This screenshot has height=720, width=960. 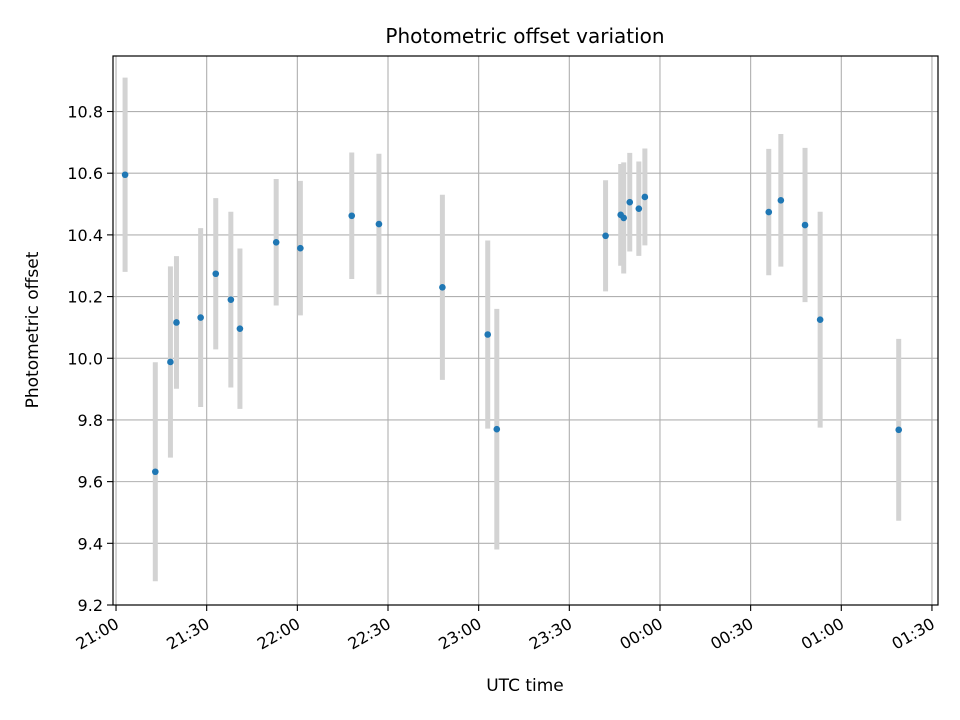 I want to click on x-axis-label: UTC time, so click(x=525, y=686).